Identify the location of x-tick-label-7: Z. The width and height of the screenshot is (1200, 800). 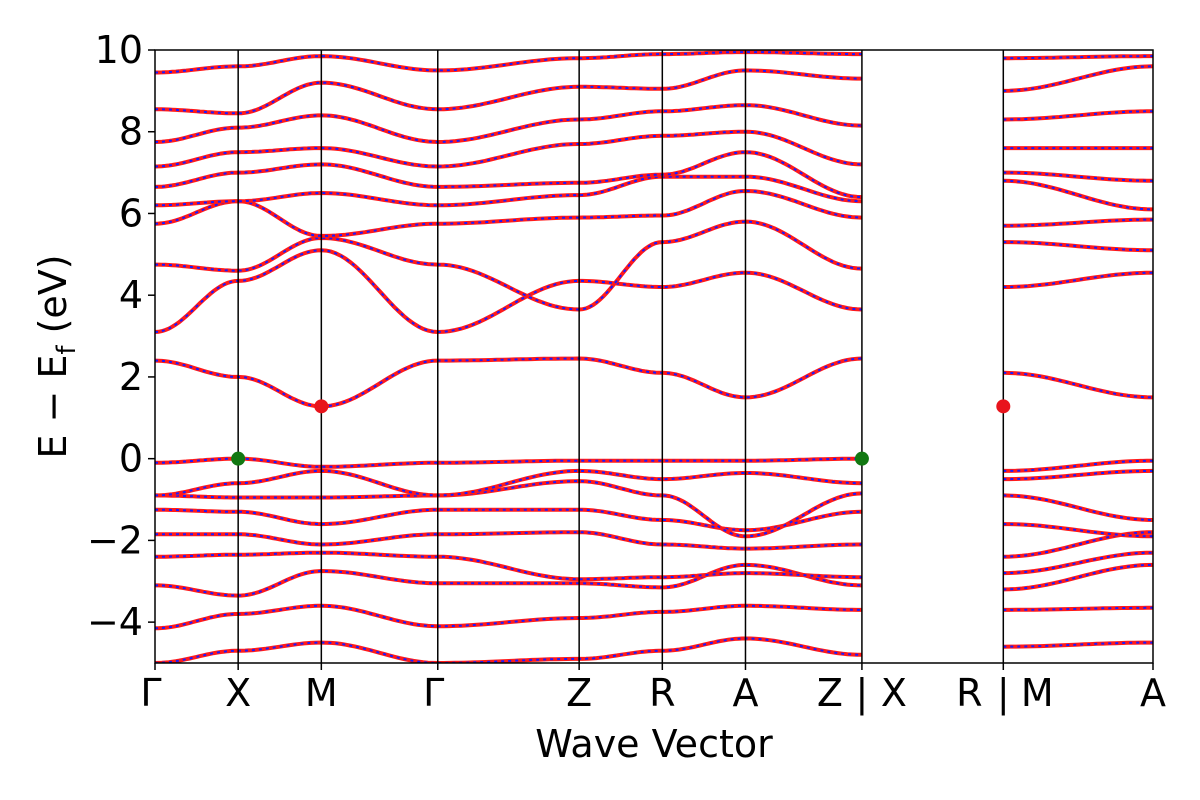
(830, 693).